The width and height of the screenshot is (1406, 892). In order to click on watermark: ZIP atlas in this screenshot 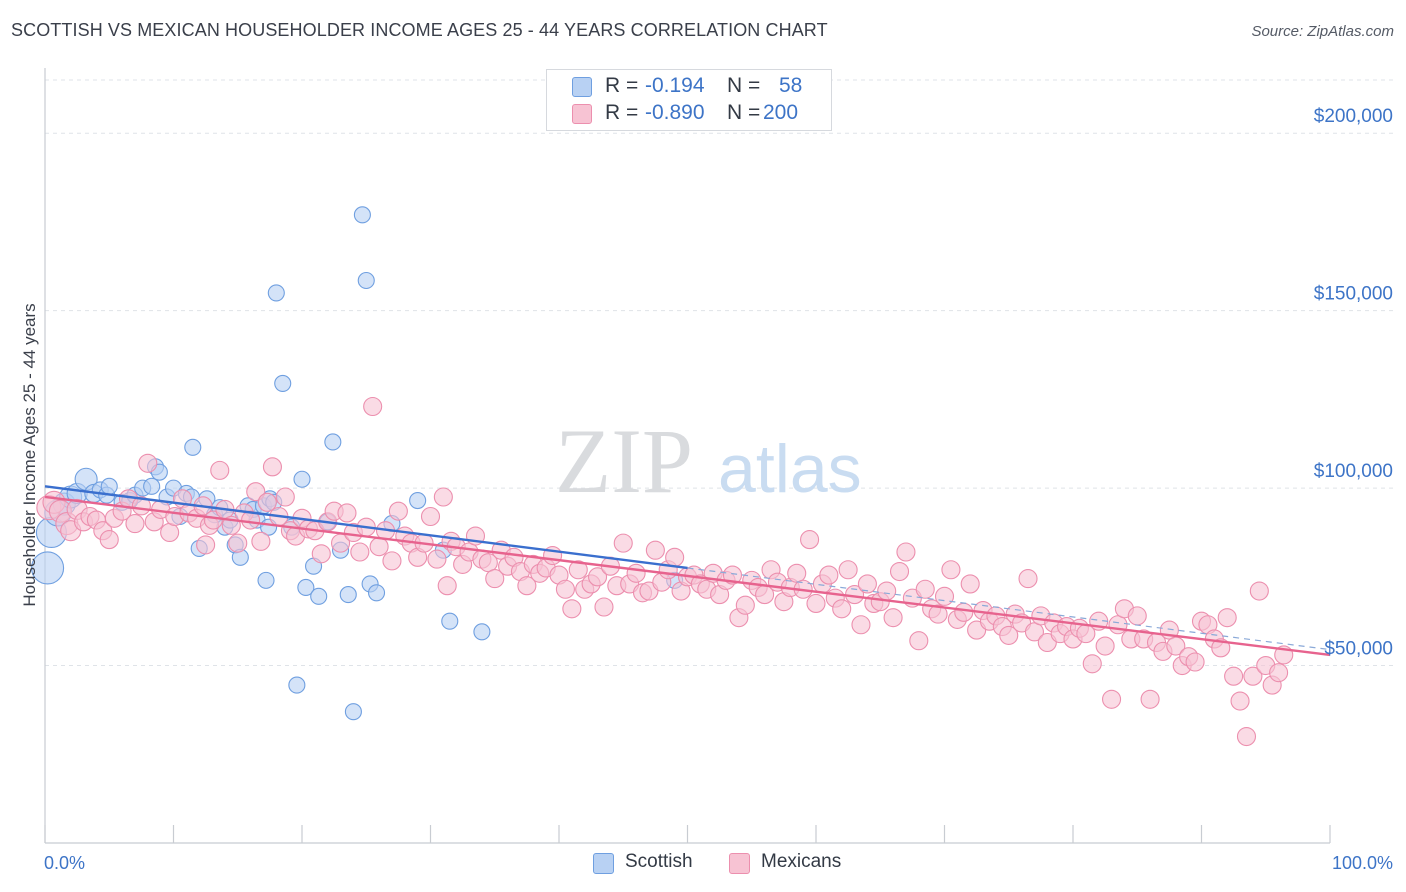, I will do `click(708, 461)`.